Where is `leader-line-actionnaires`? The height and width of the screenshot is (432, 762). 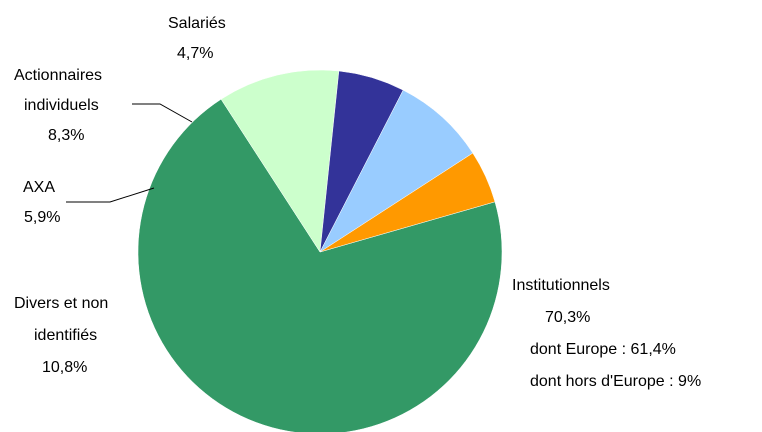 leader-line-actionnaires is located at coordinates (162, 113).